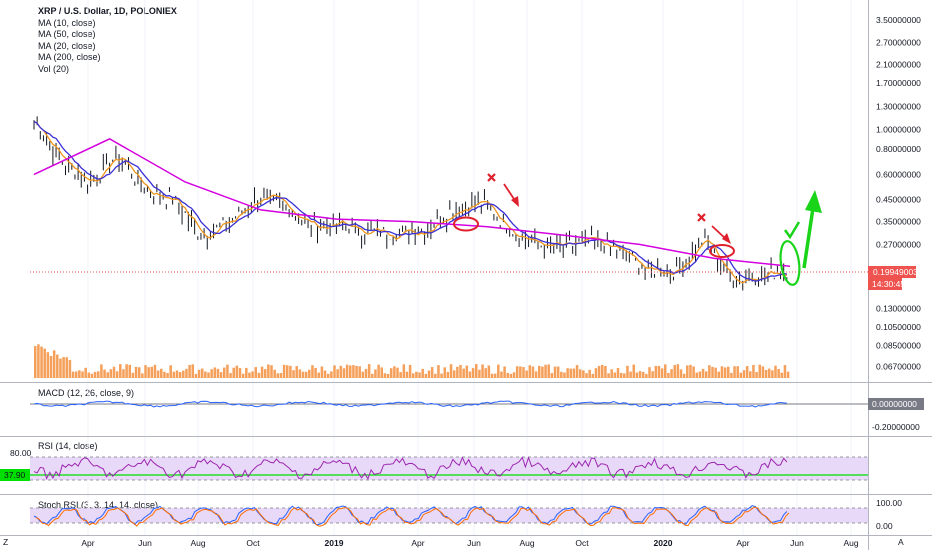  What do you see at coordinates (68, 446) in the screenshot?
I see `rsi-label: RSI (14, close)` at bounding box center [68, 446].